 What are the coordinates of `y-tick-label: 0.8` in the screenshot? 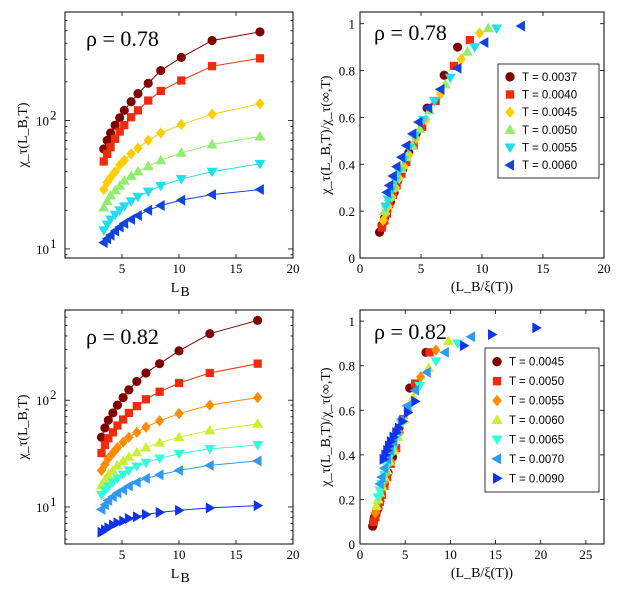 It's located at (347, 71).